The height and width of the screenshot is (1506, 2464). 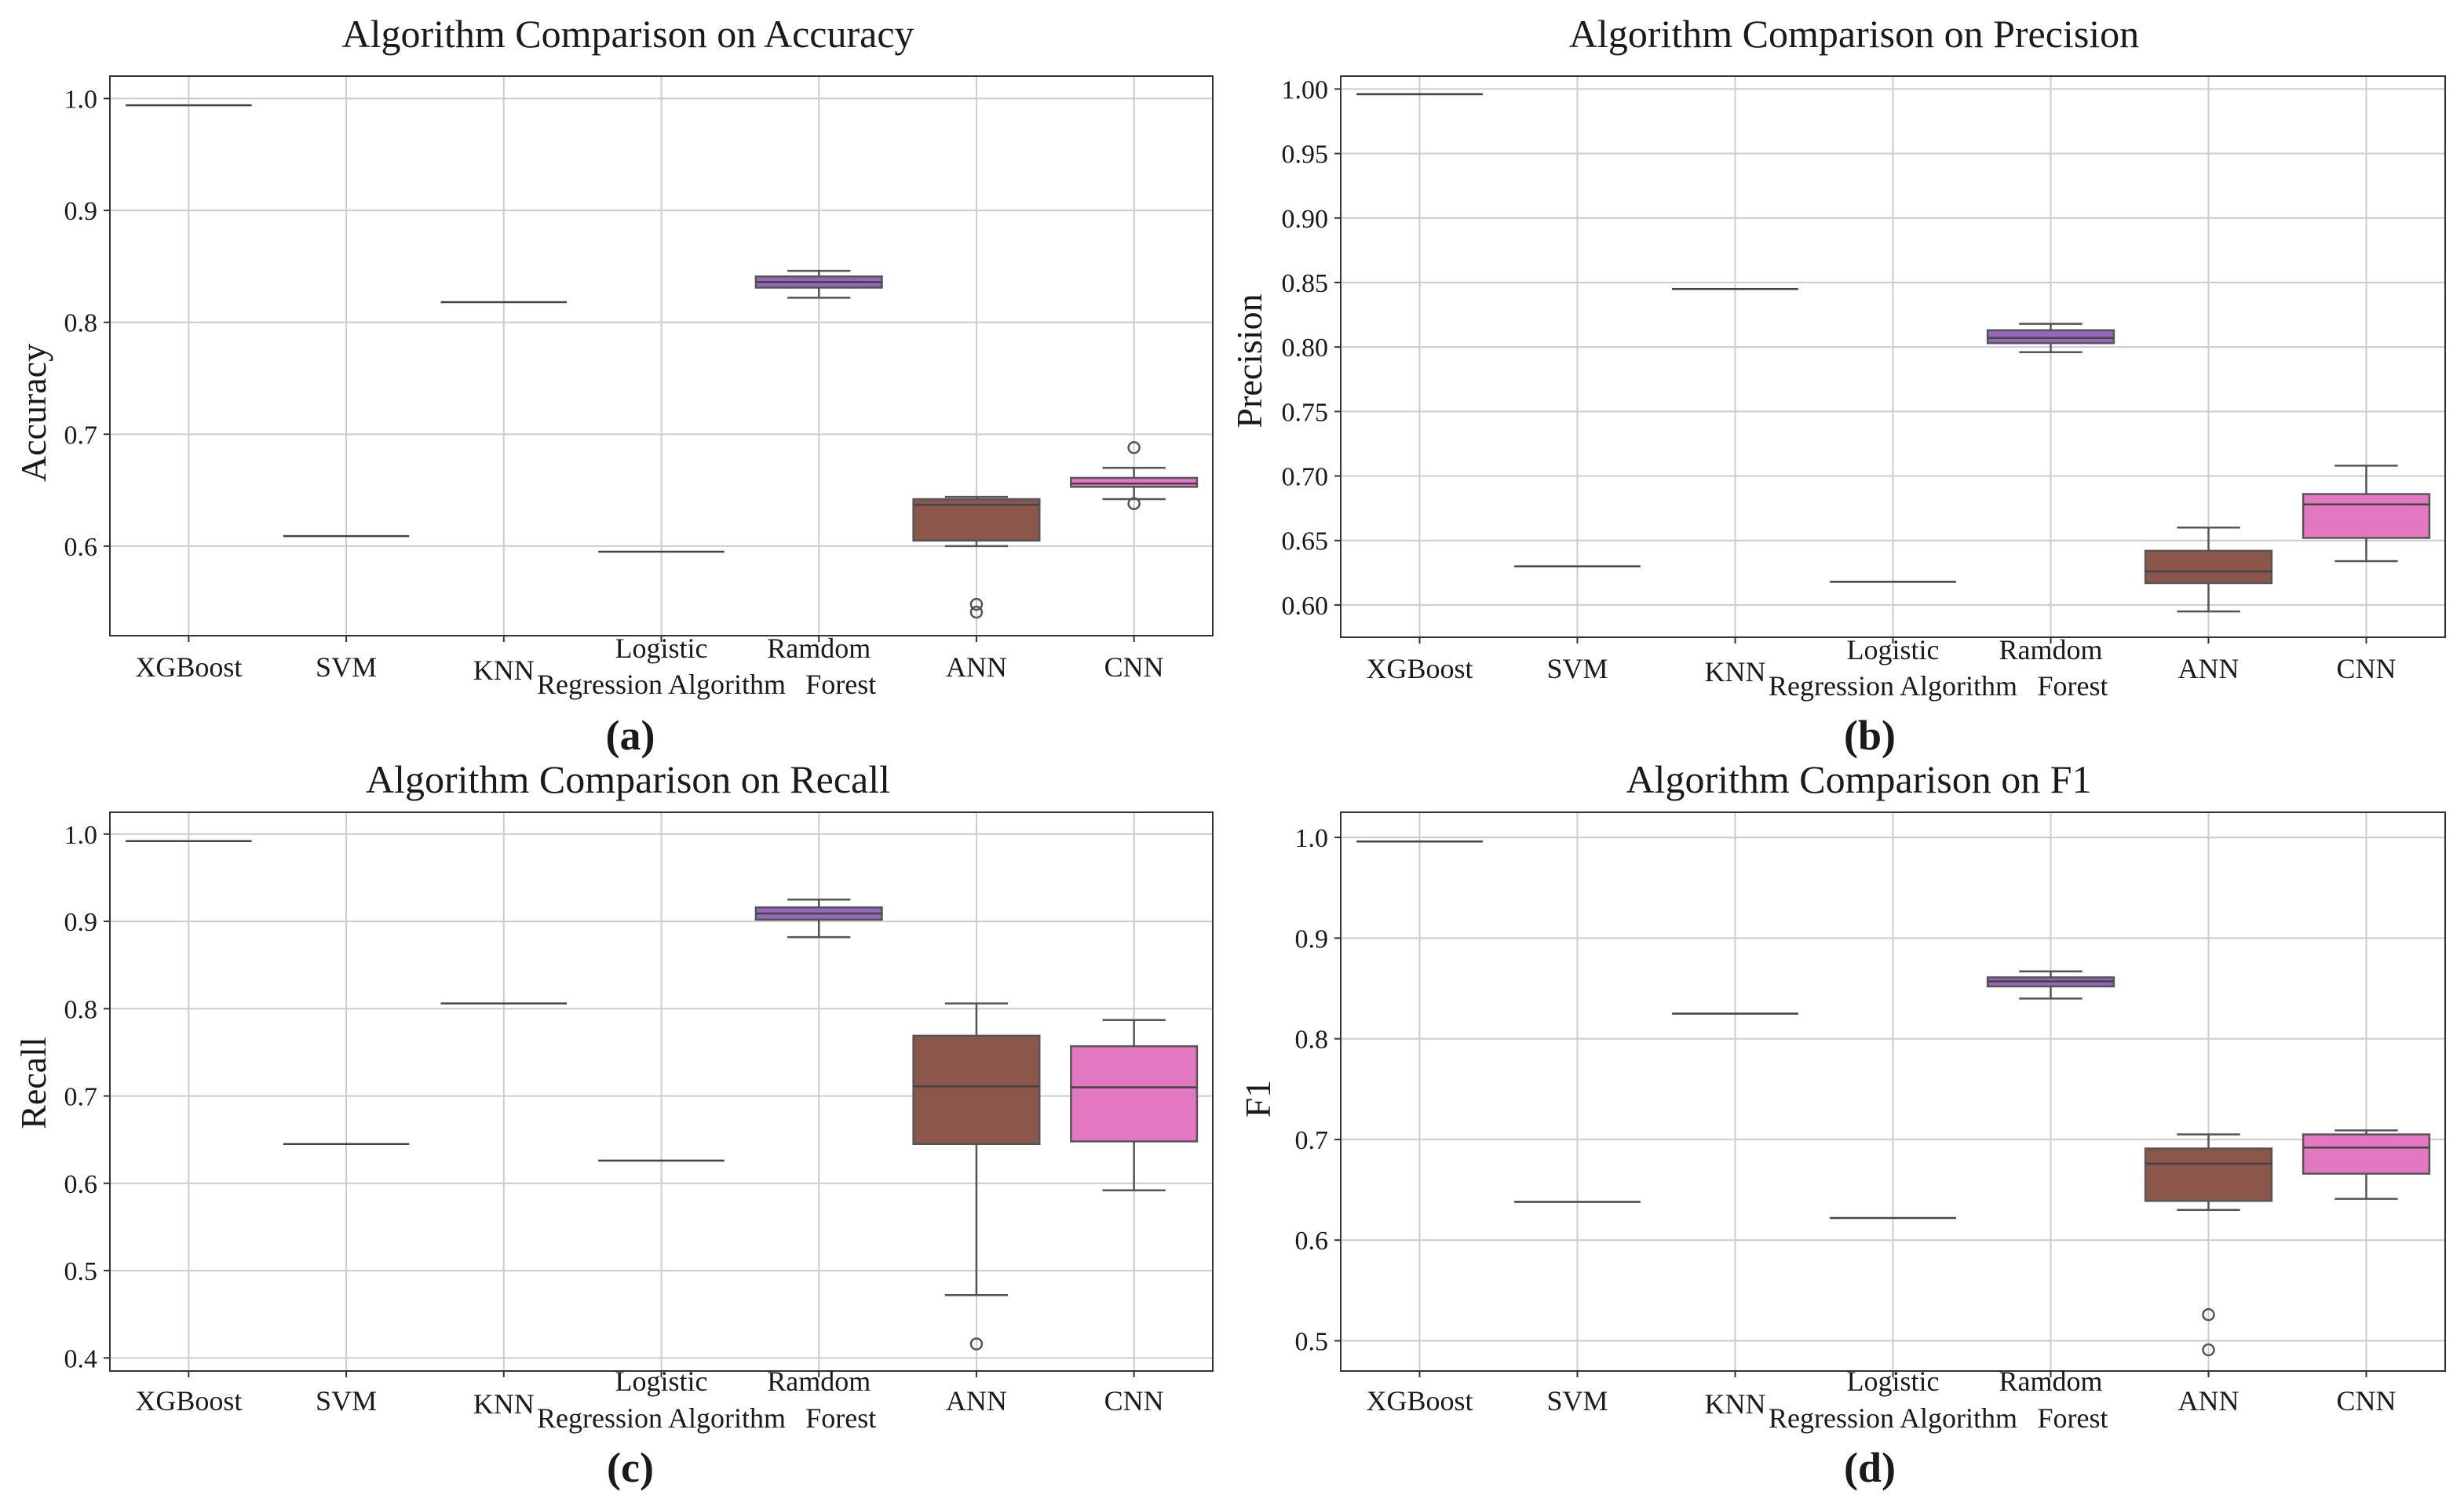 I want to click on chart-title: Algorithm Comparison on Accuracy, so click(x=627, y=34).